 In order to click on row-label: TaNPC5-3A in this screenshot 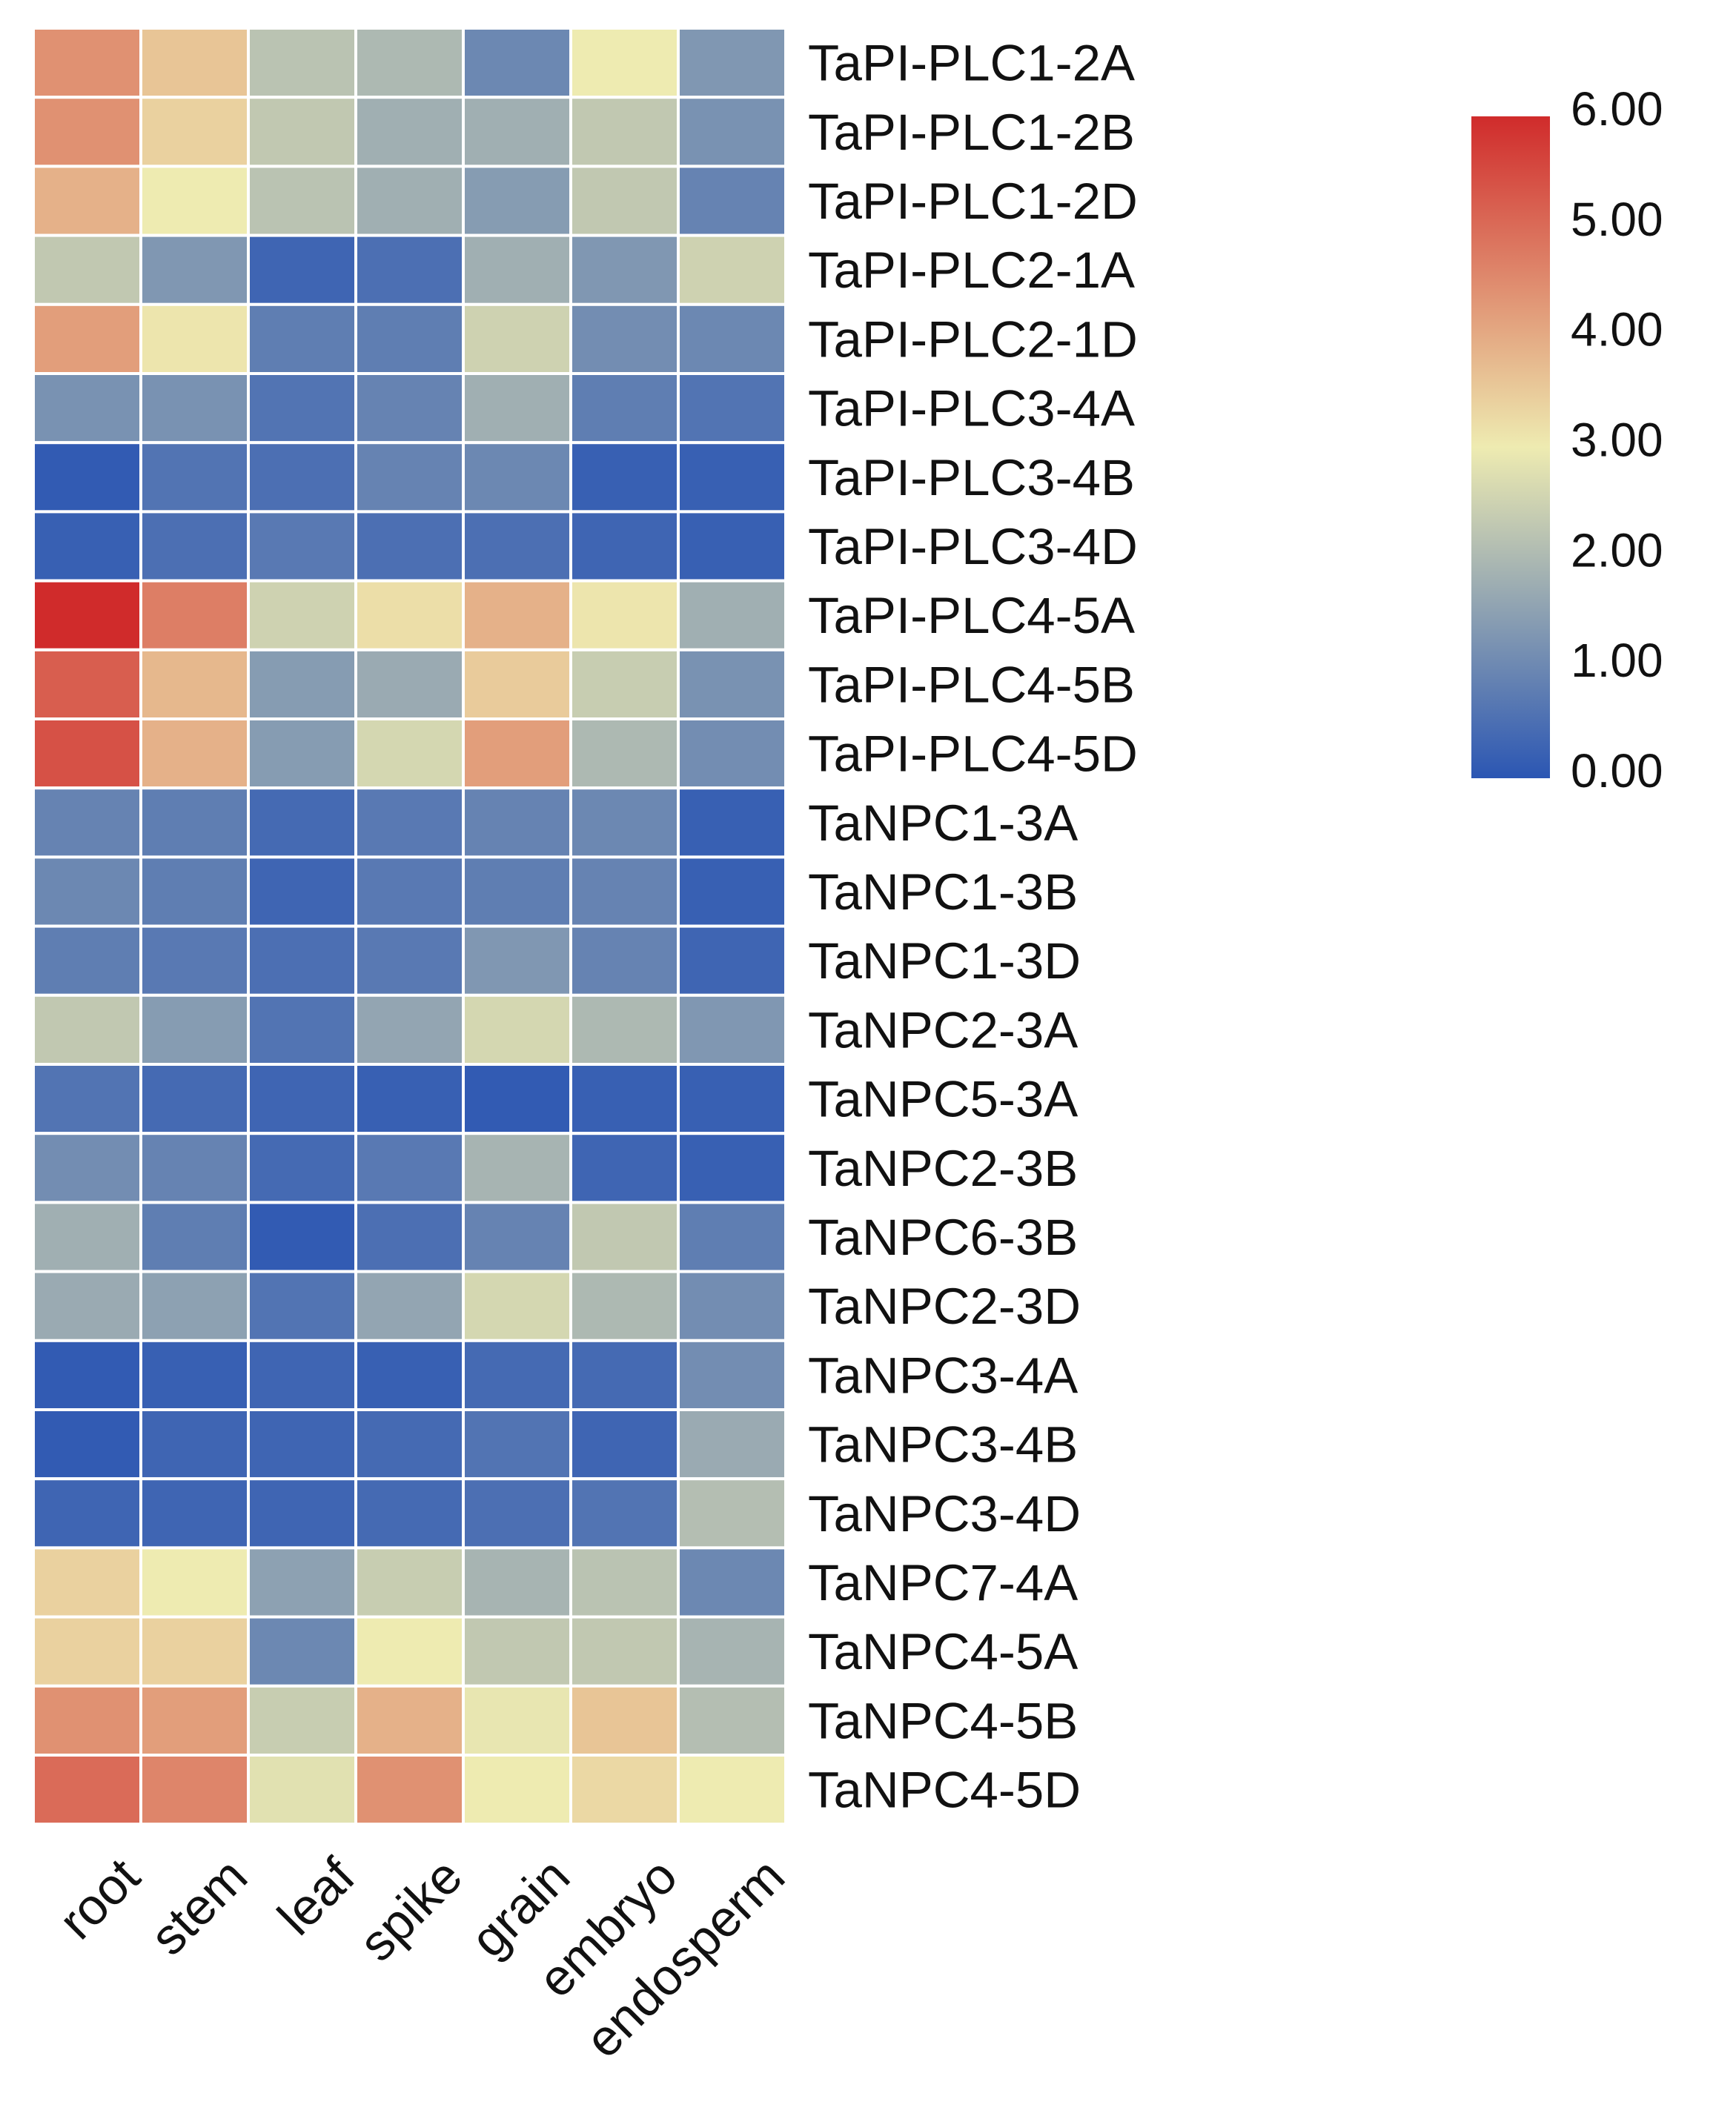, I will do `click(943, 1099)`.